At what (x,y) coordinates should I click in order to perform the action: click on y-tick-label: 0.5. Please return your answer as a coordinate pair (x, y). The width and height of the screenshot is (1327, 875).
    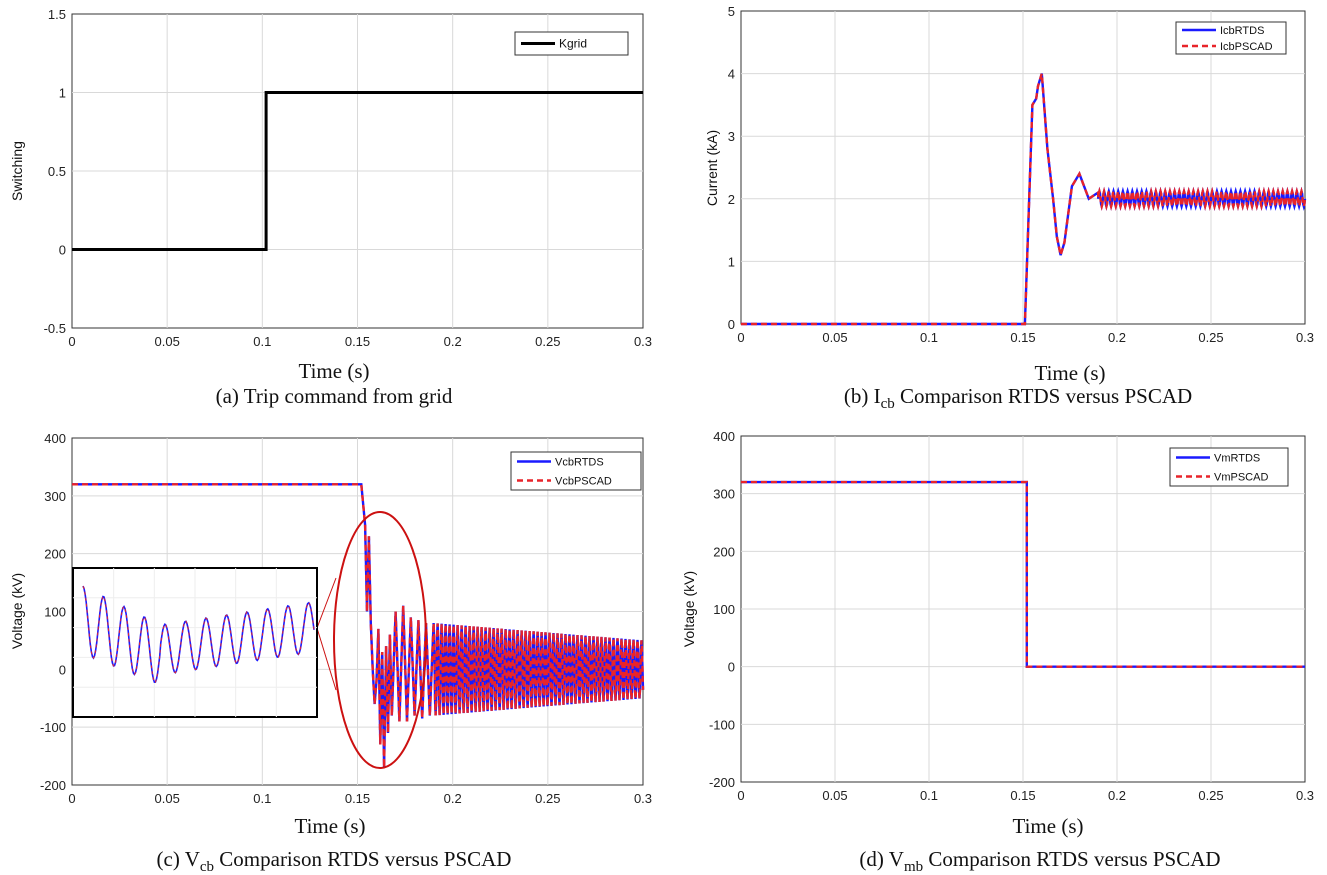
    Looking at the image, I should click on (57, 171).